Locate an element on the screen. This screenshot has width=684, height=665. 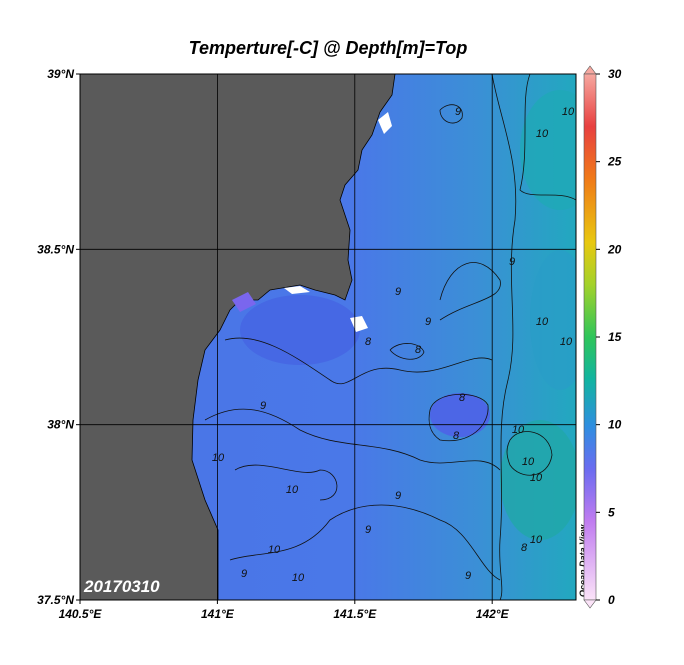
y-tick-label: 39°N is located at coordinates (60, 74).